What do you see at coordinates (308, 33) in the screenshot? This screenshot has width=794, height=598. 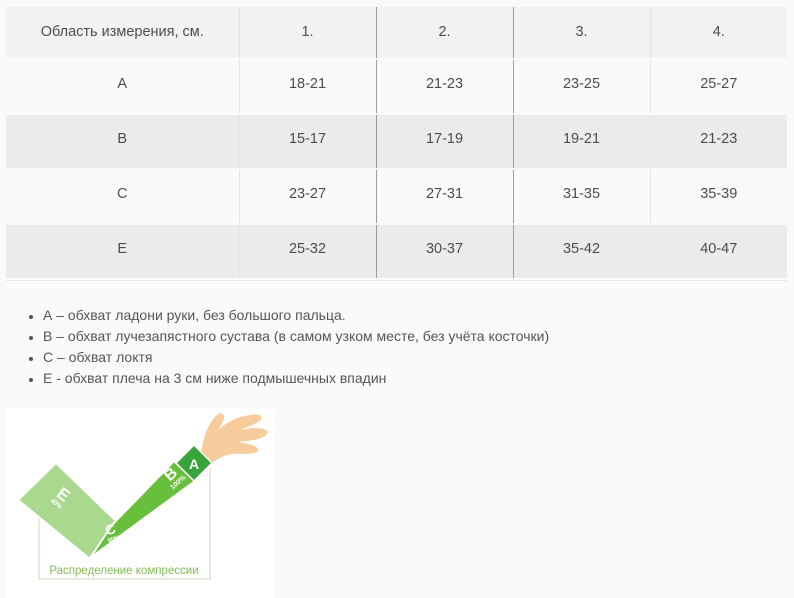 I see `header-size-1: 1.` at bounding box center [308, 33].